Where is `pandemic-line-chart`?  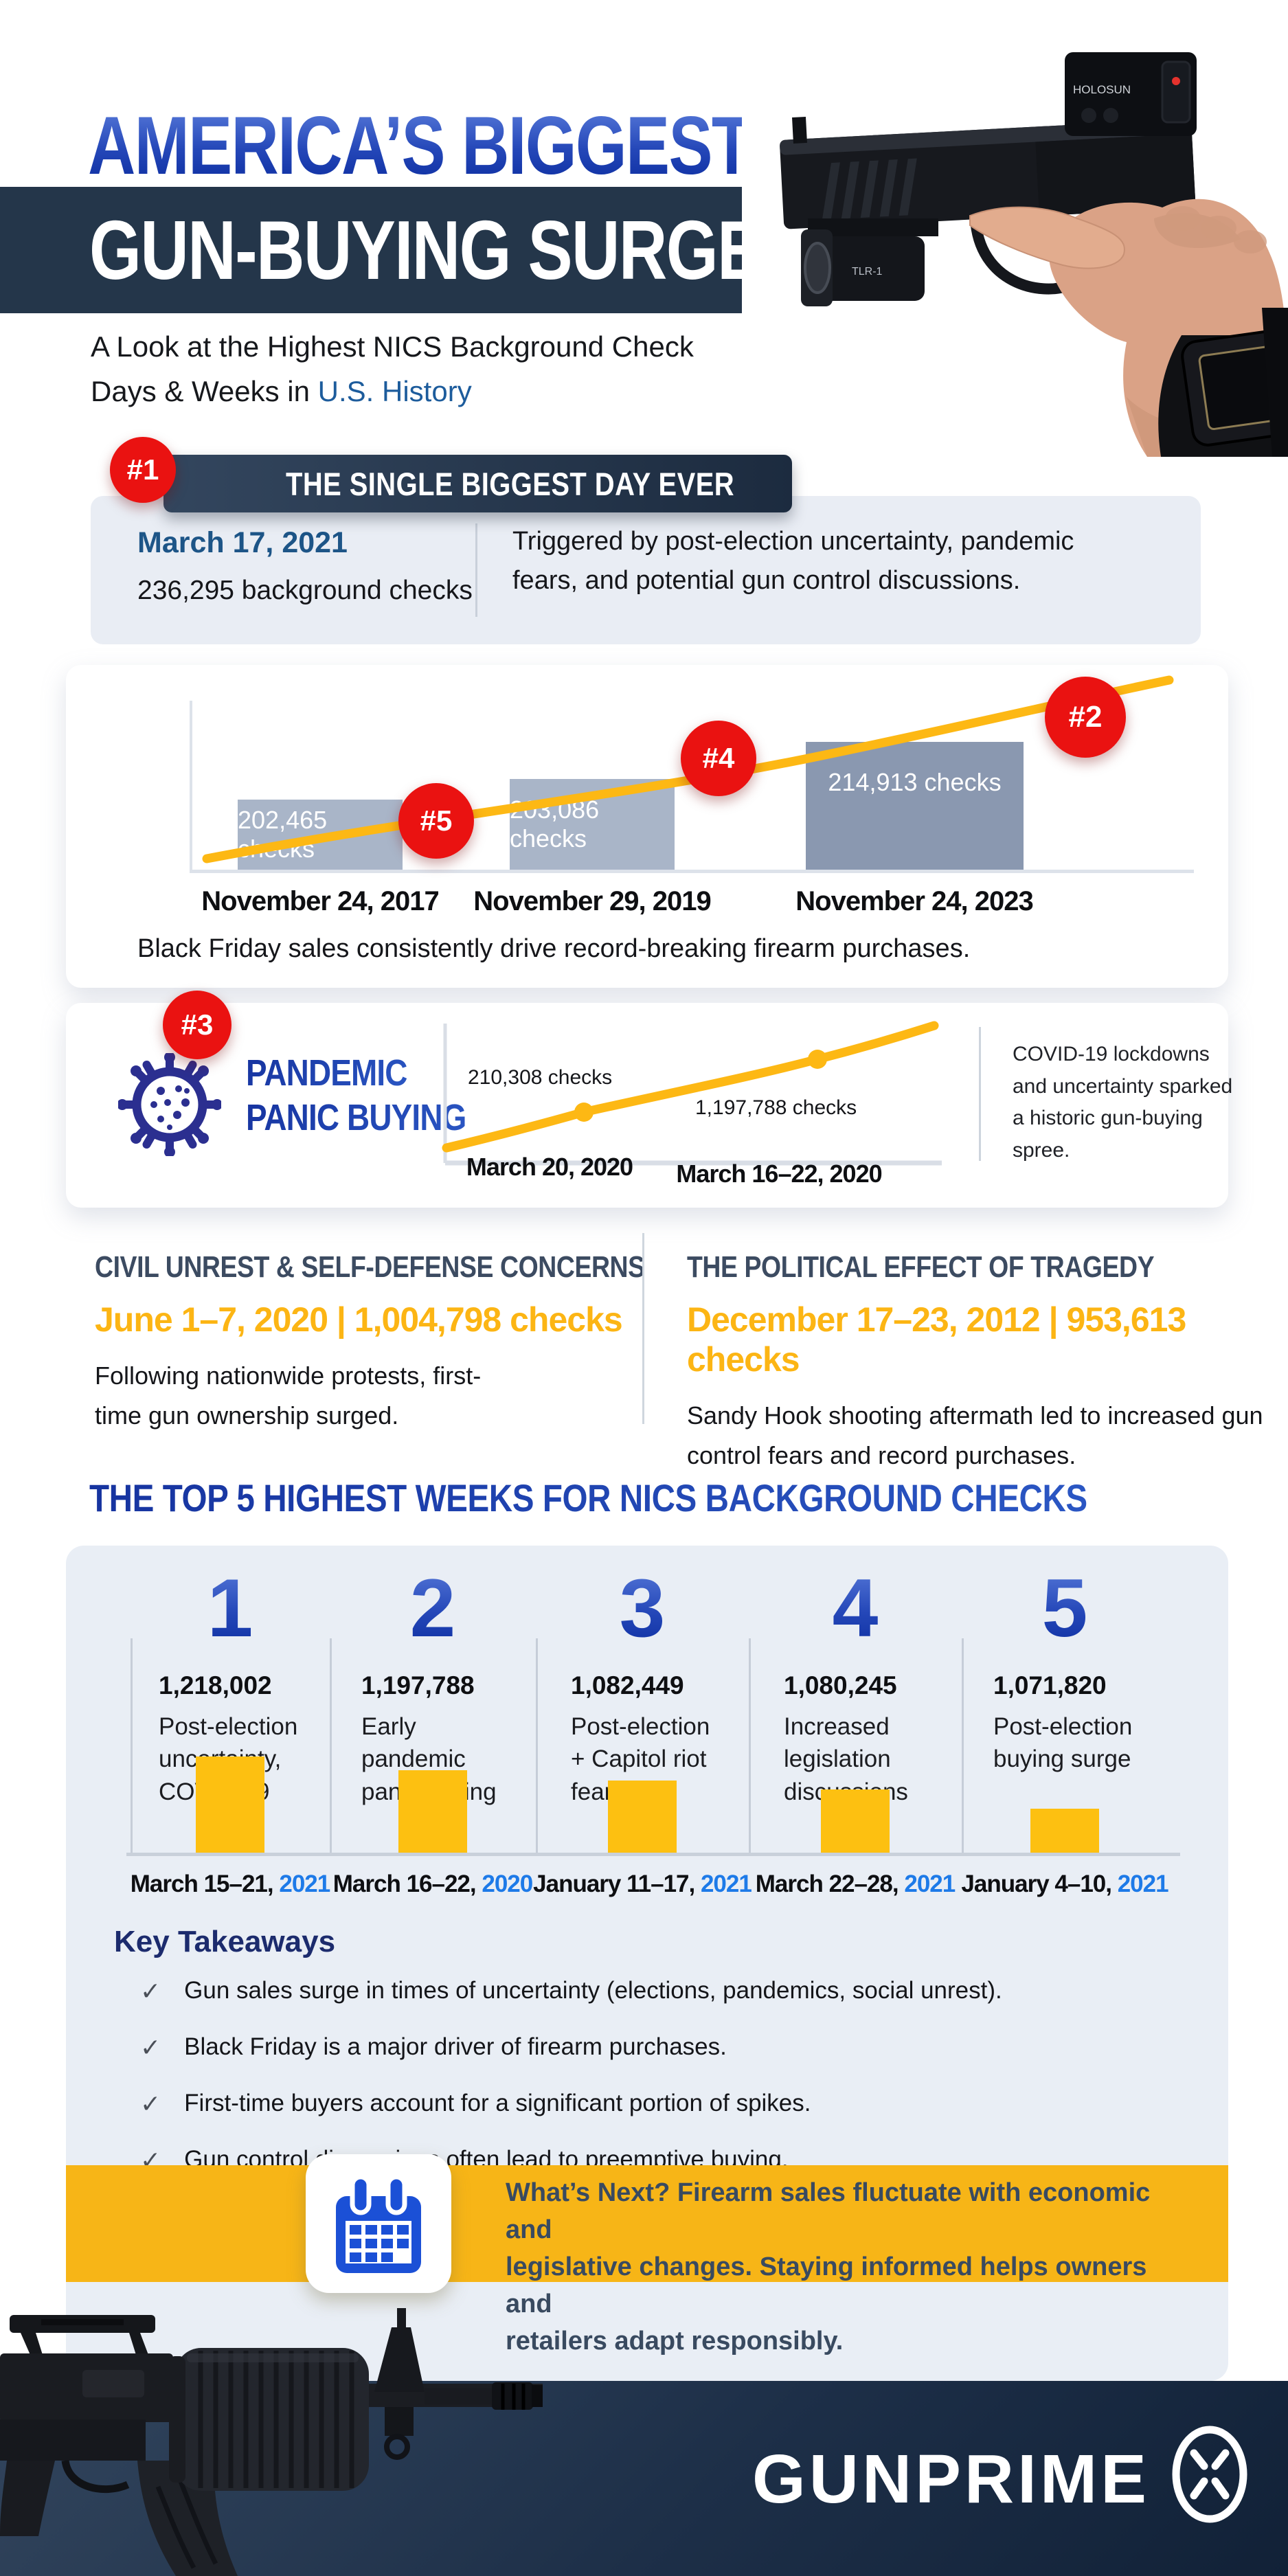
pandemic-line-chart is located at coordinates (692, 1093).